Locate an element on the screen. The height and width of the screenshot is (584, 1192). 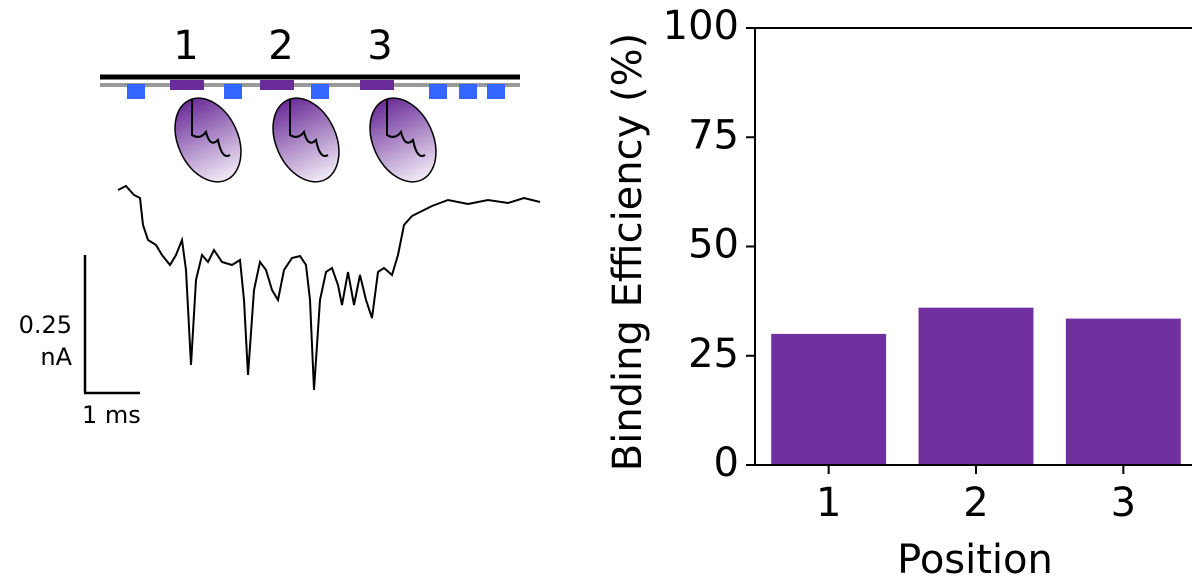
y-tick-label: 50 is located at coordinates (713, 245).